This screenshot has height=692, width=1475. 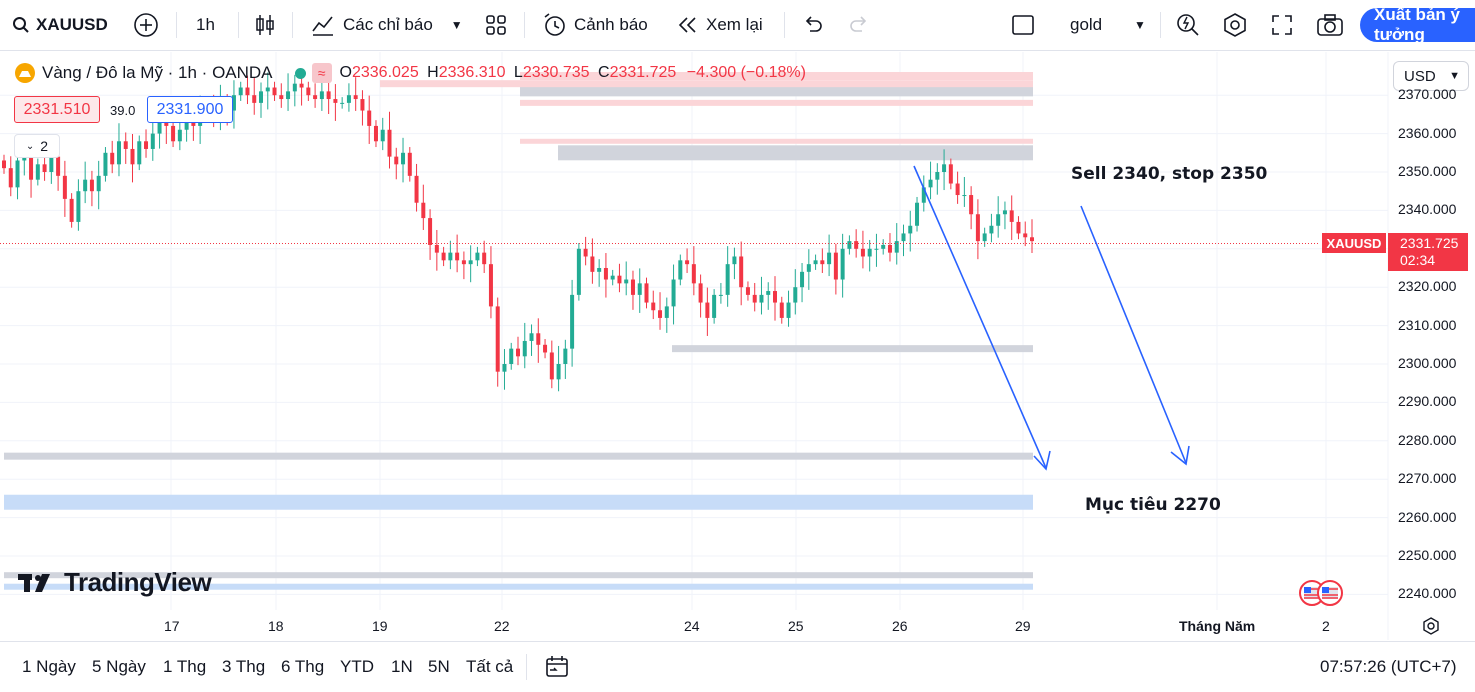 I want to click on market-status-icon, so click(x=300, y=73).